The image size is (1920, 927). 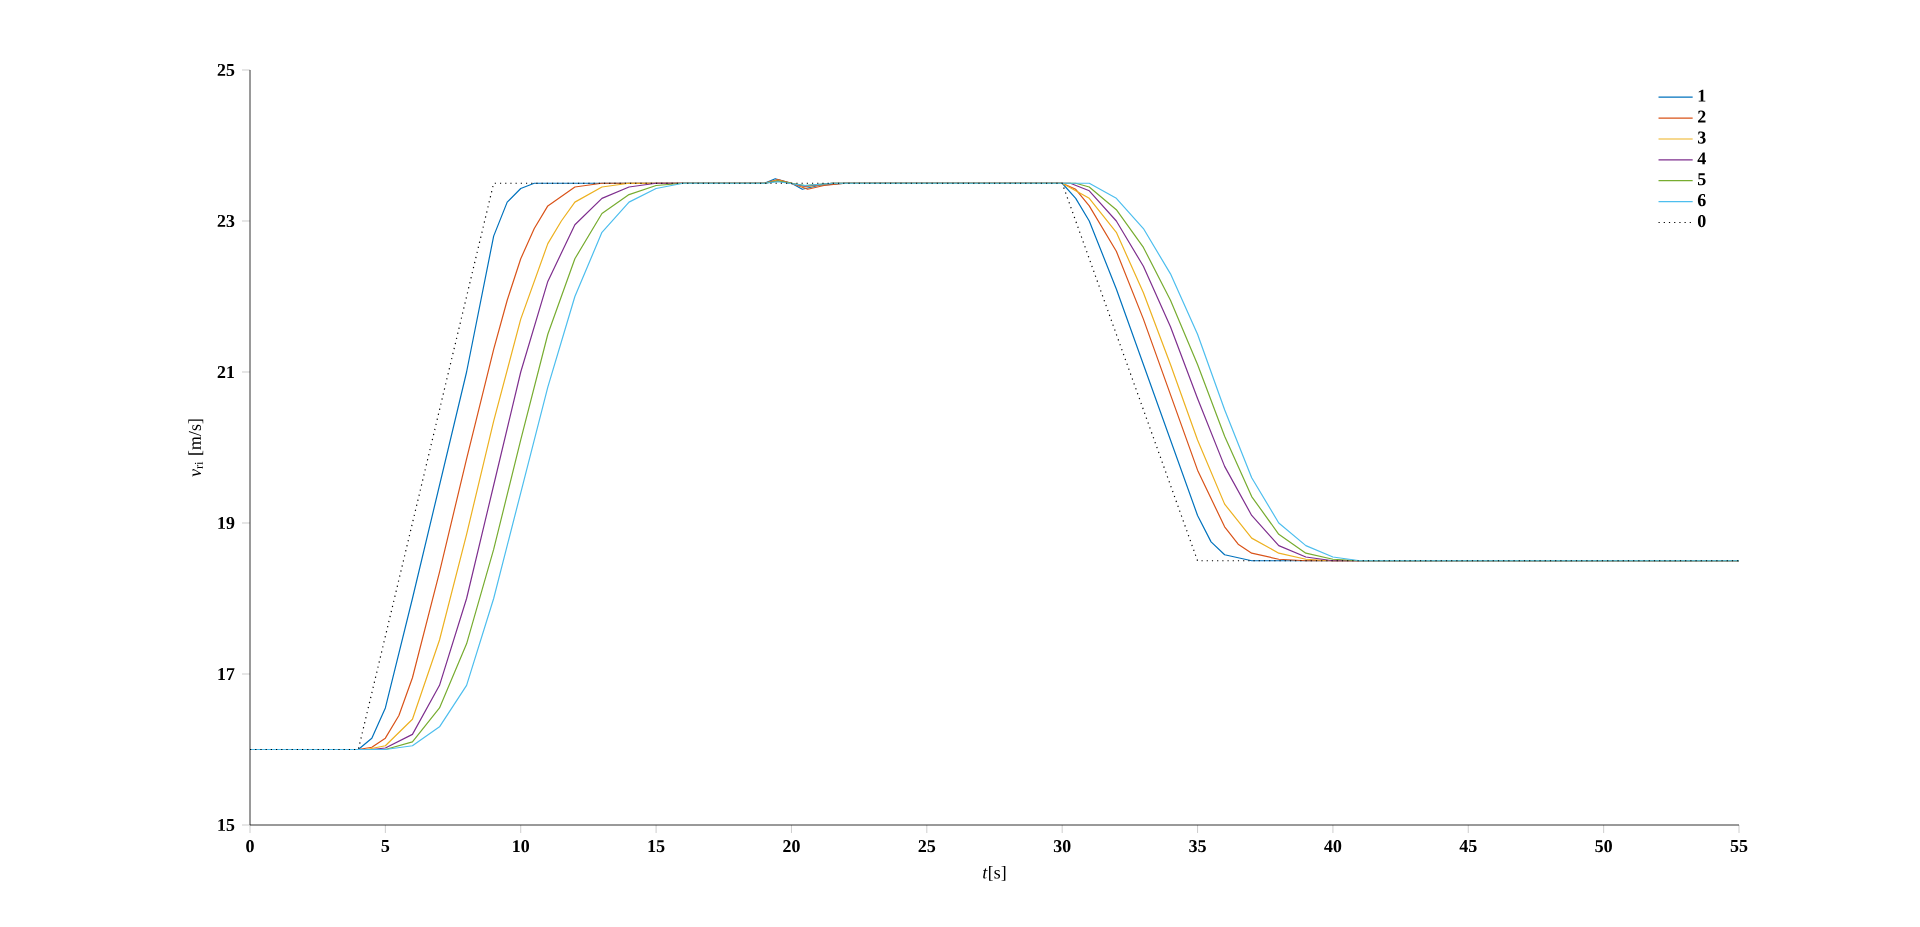 What do you see at coordinates (225, 372) in the screenshot?
I see `y-tick-label: 21` at bounding box center [225, 372].